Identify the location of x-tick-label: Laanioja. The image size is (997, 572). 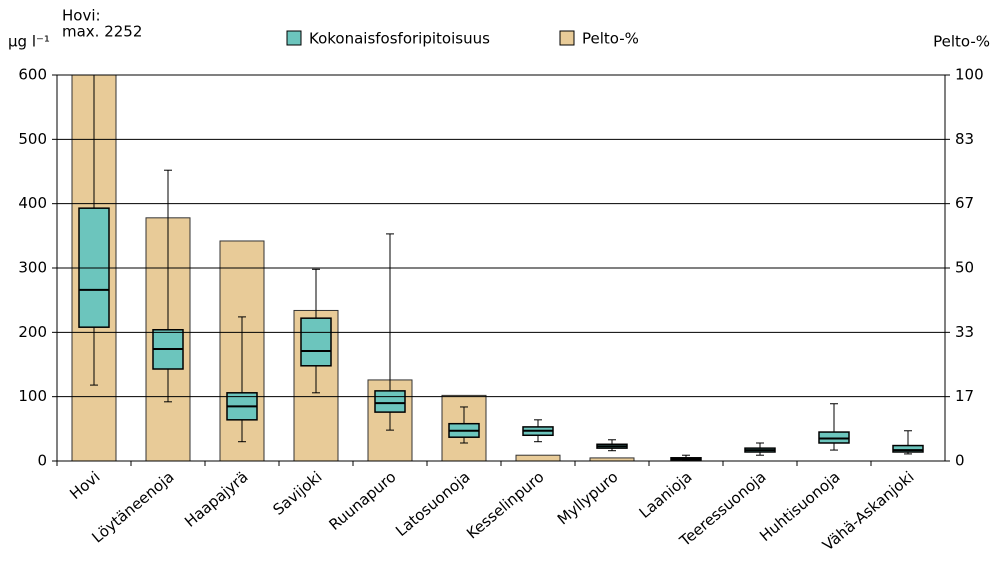
(666, 495).